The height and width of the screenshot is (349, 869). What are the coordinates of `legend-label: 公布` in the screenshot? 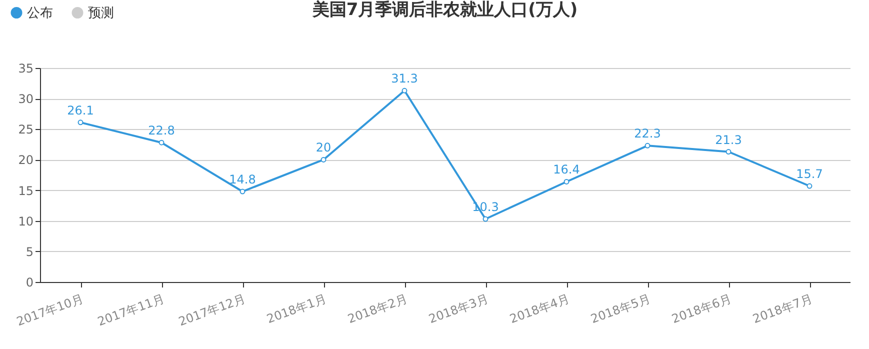 It's located at (40, 13).